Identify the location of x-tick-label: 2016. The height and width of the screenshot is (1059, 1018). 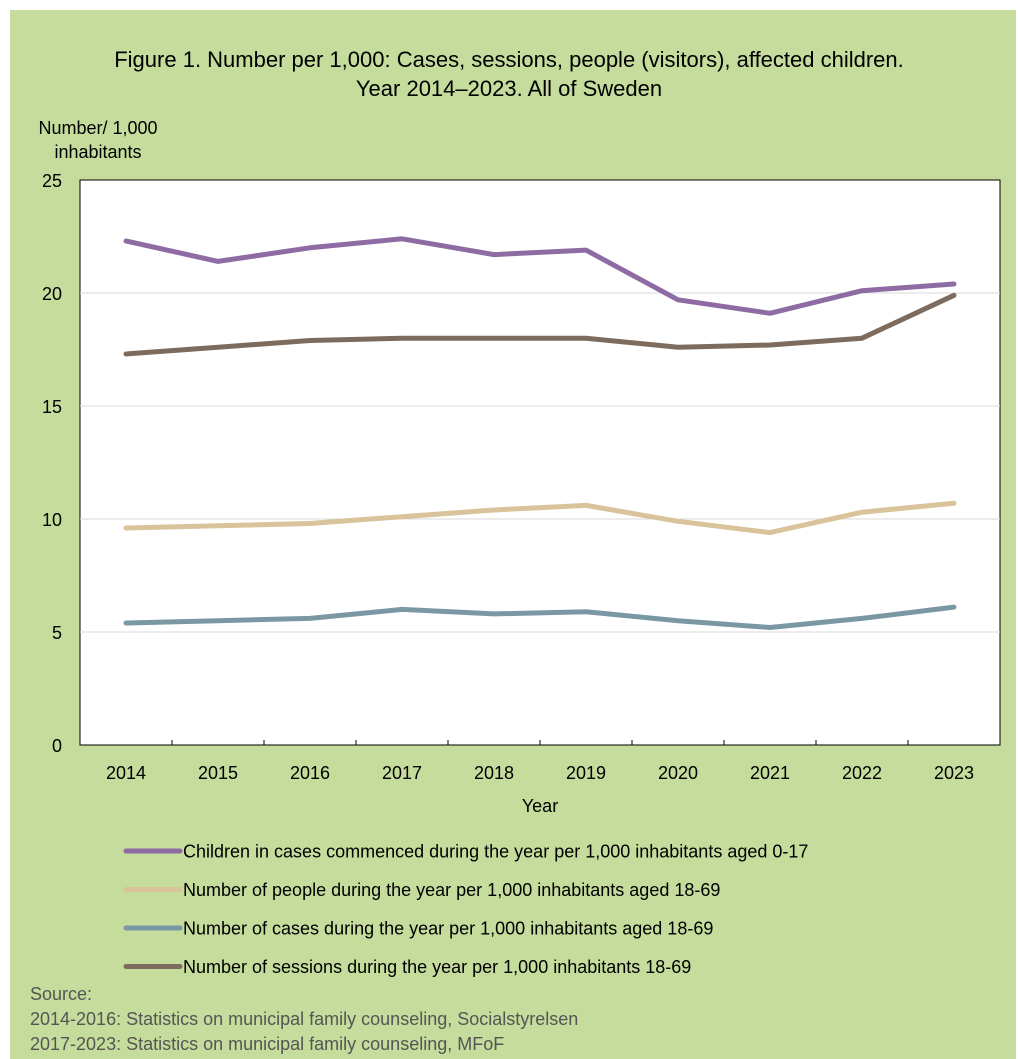
(310, 773).